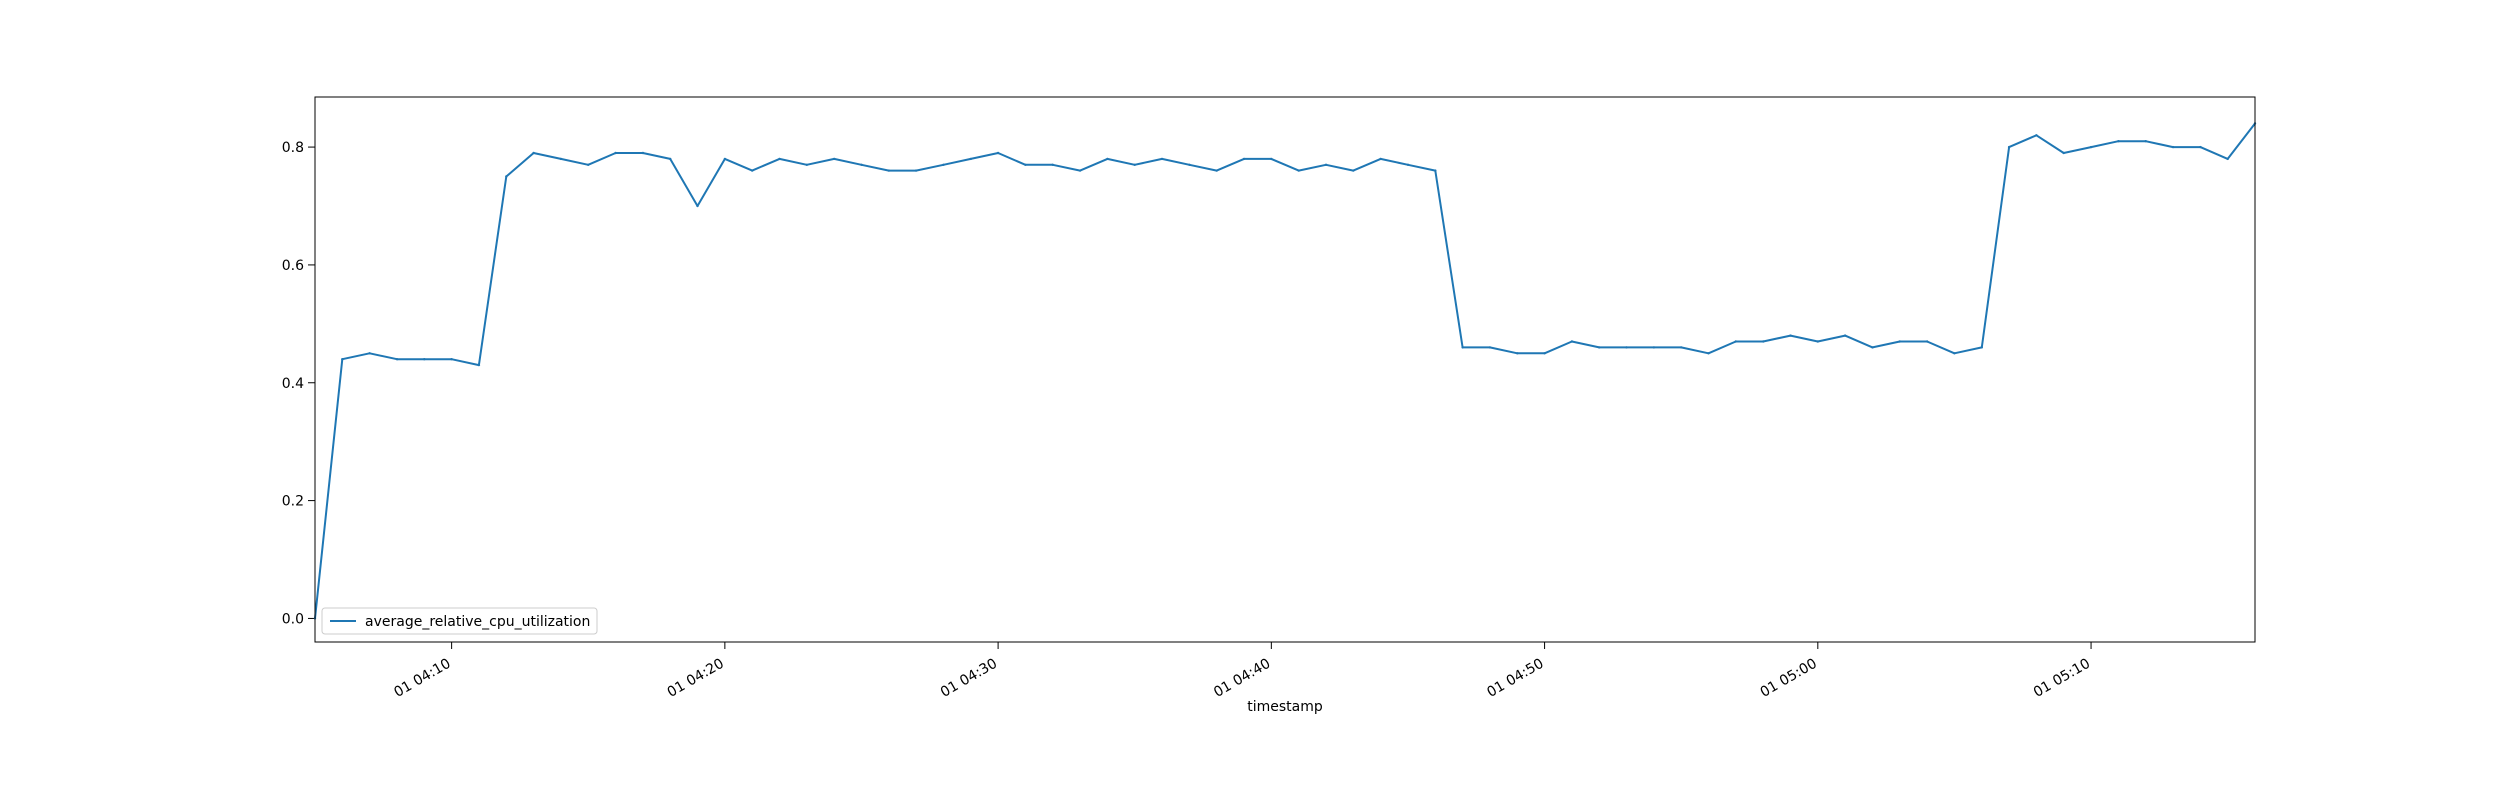 The width and height of the screenshot is (2500, 800). Describe the element at coordinates (2062, 678) in the screenshot. I see `x-tick-label: 01 05:10` at that location.